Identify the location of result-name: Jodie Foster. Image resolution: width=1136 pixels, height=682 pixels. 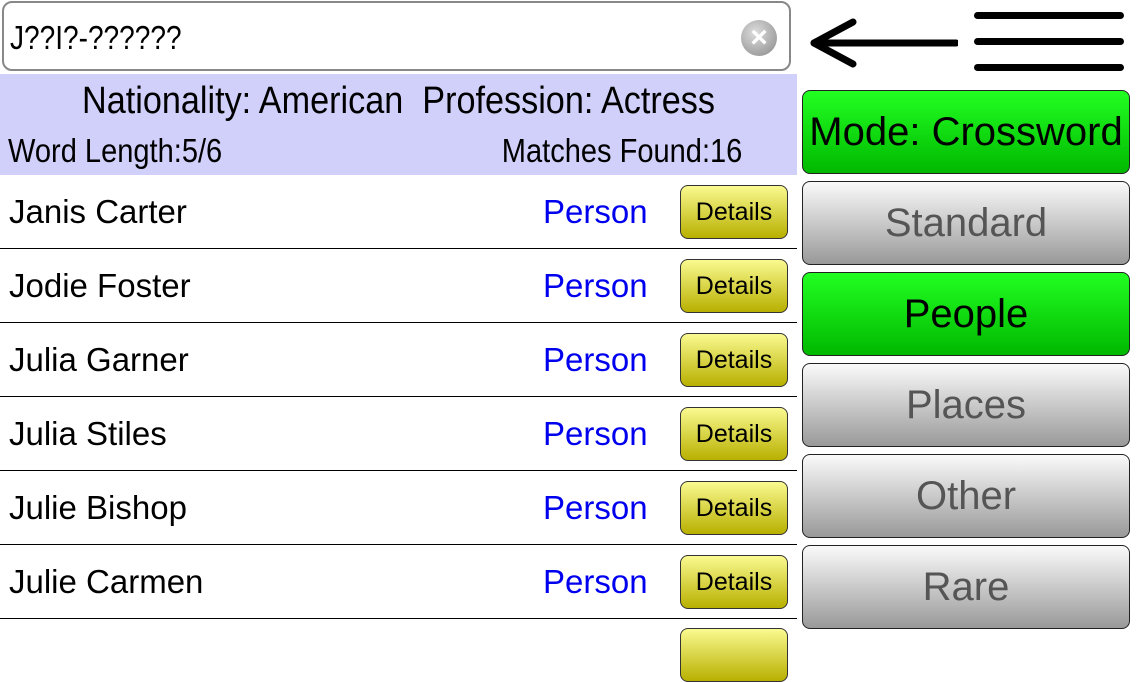
(100, 285).